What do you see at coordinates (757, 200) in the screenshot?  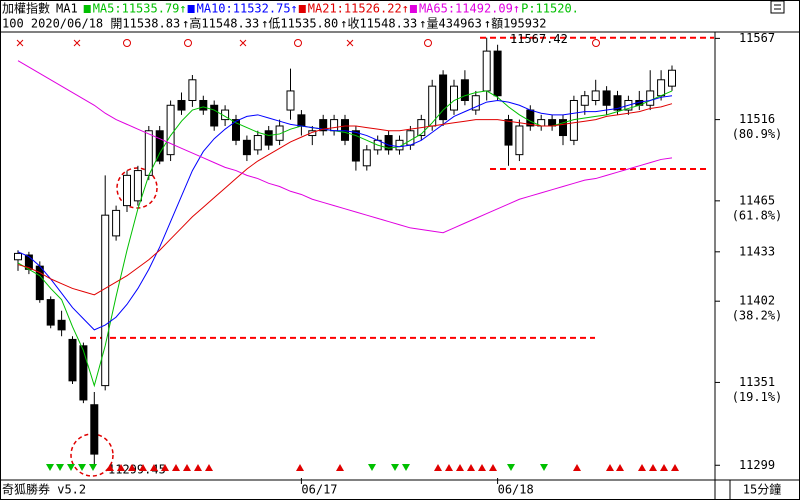 I see `y-tick-label: 11465` at bounding box center [757, 200].